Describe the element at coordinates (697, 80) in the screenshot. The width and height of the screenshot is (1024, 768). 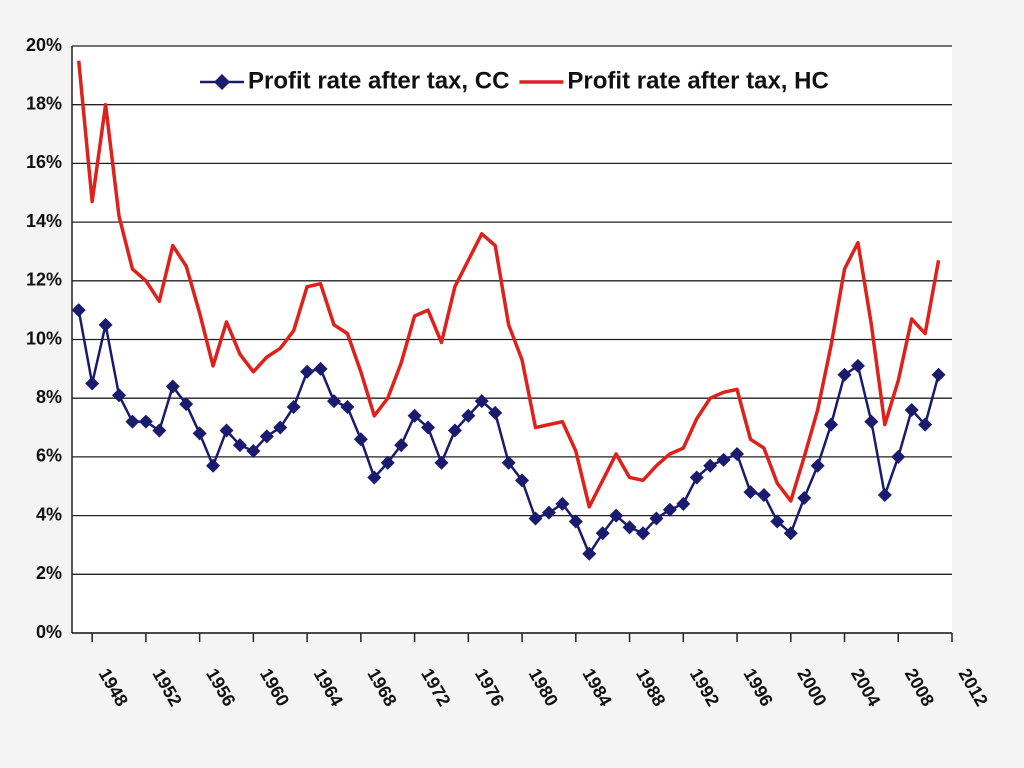
I see `legend-label: Profit rate after tax, HC` at that location.